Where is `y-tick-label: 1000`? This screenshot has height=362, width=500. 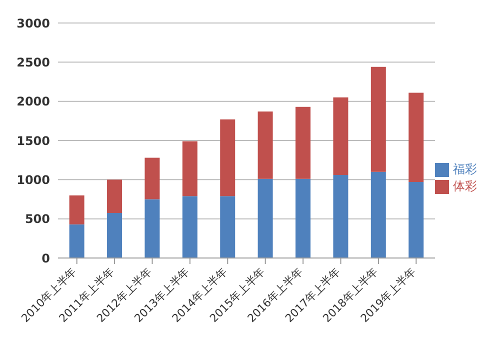
y-tick-label: 1000 is located at coordinates (33, 179).